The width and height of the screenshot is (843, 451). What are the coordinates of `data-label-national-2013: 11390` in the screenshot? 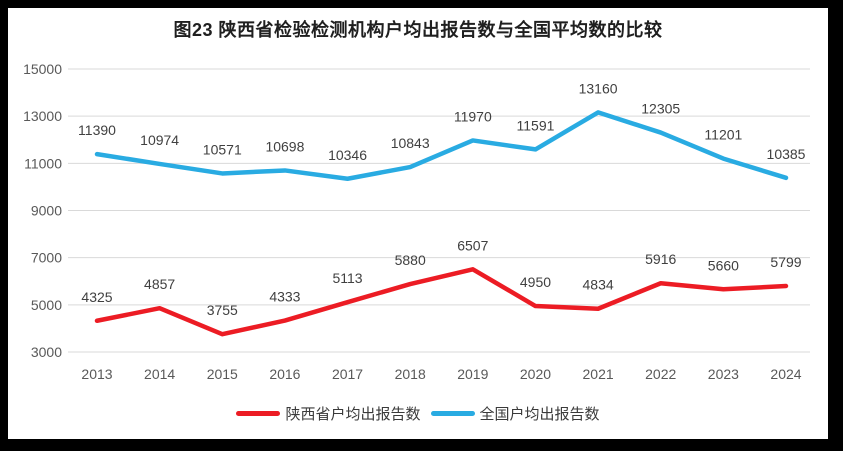 It's located at (97, 130).